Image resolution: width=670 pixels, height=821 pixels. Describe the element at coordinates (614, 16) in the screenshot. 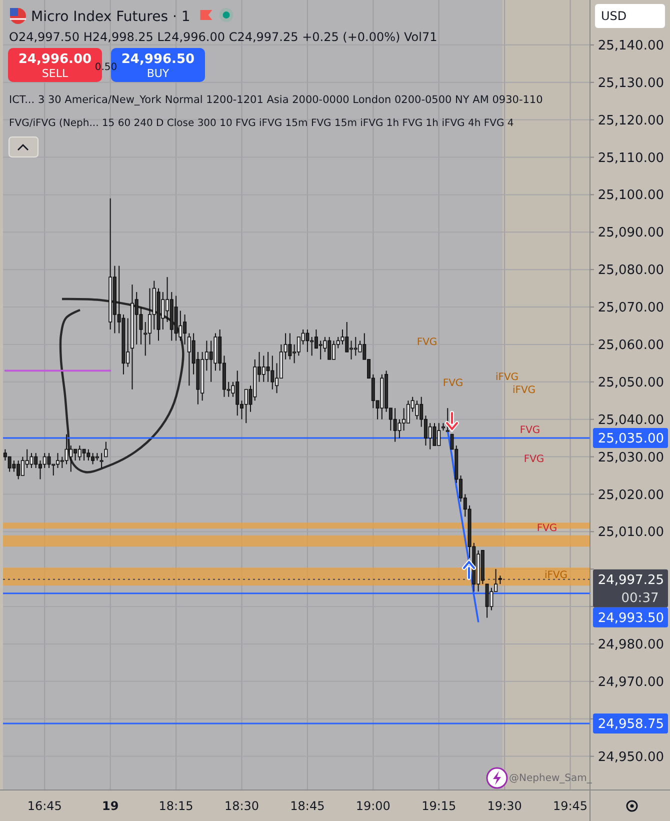

I see `text: USD` at that location.